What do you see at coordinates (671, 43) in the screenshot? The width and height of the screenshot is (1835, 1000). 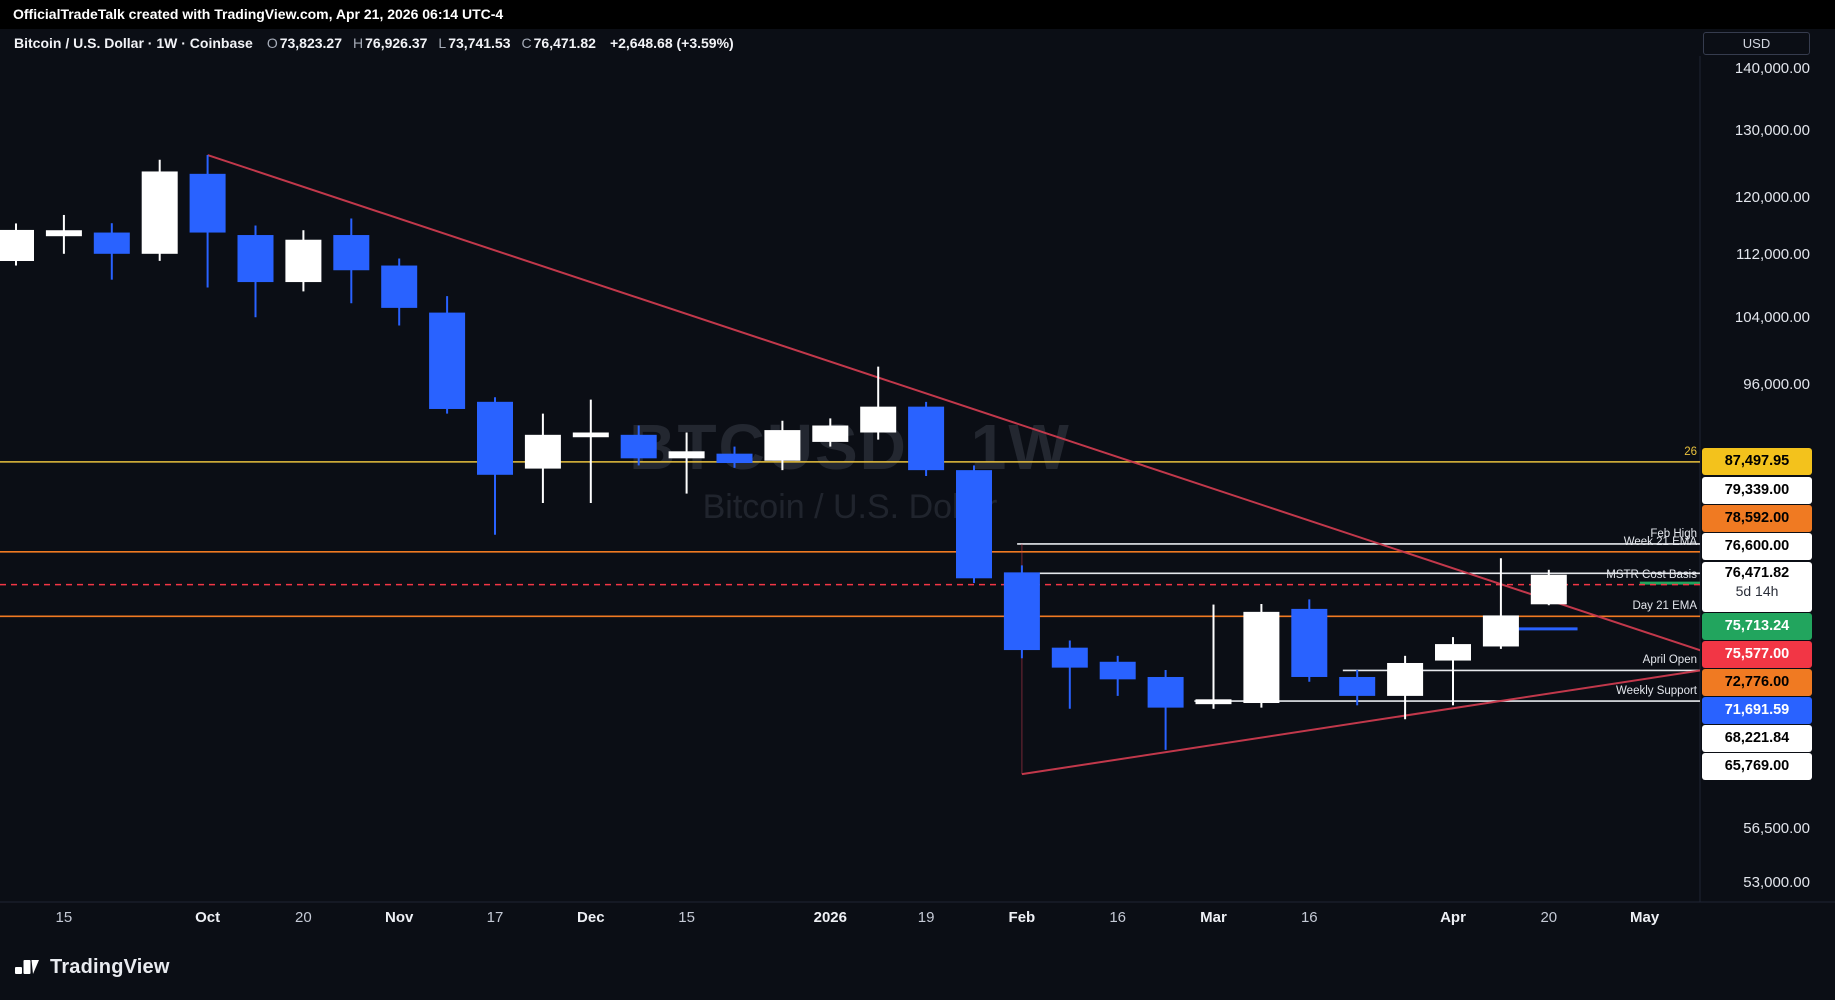 I see `change-value: +2,648.68 (+3.59%)` at bounding box center [671, 43].